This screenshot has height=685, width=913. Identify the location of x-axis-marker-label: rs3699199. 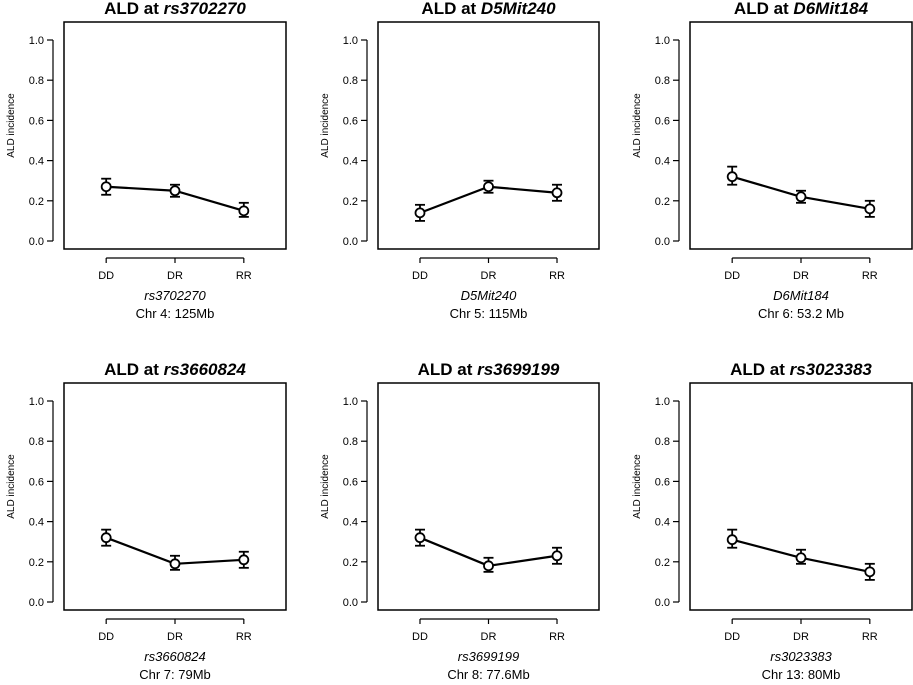
(488, 656).